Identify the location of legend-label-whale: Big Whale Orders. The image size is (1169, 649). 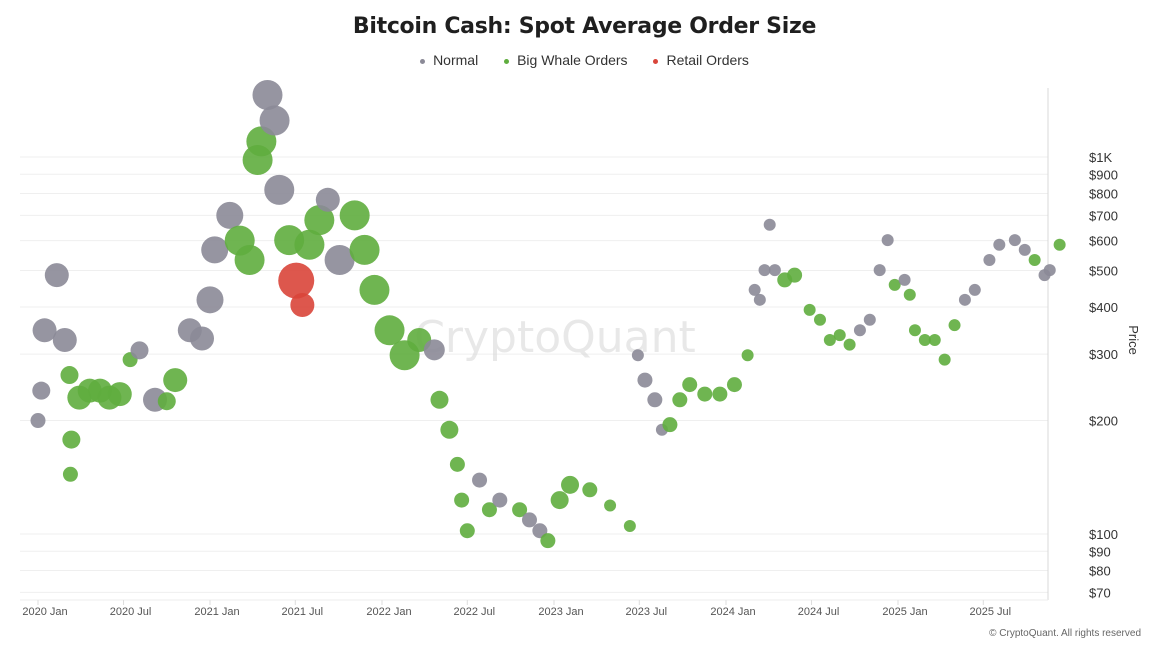
(572, 60).